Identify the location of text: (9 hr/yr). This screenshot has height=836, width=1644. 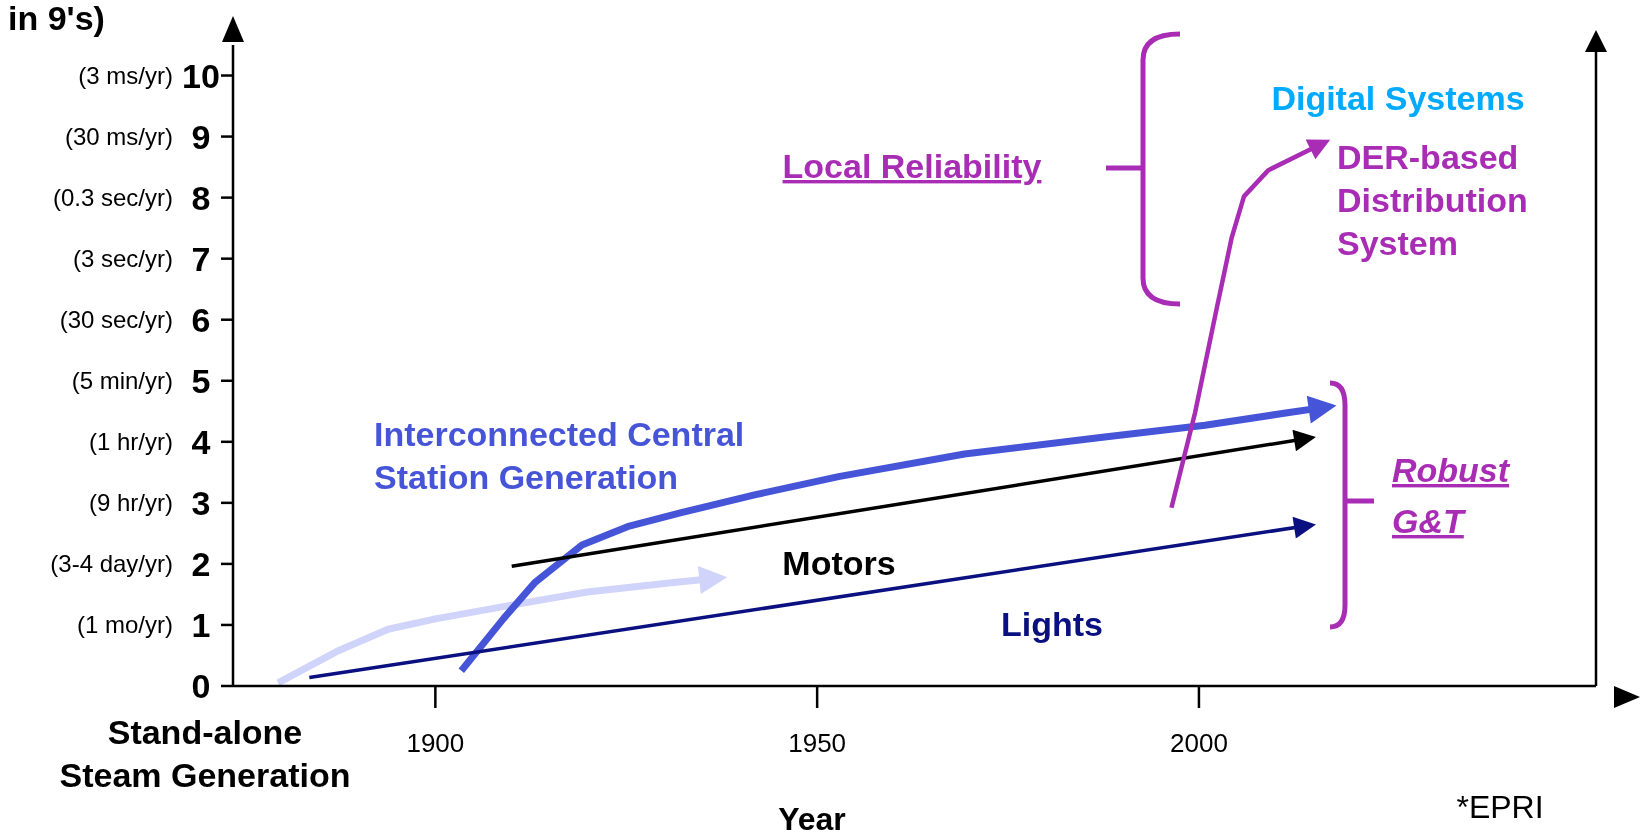
(131, 503).